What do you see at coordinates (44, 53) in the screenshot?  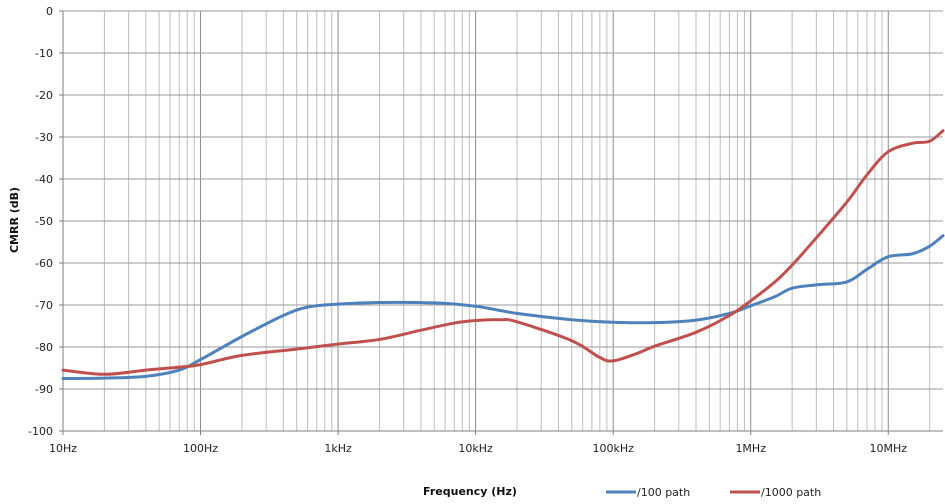 I see `y-tick-label: -10` at bounding box center [44, 53].